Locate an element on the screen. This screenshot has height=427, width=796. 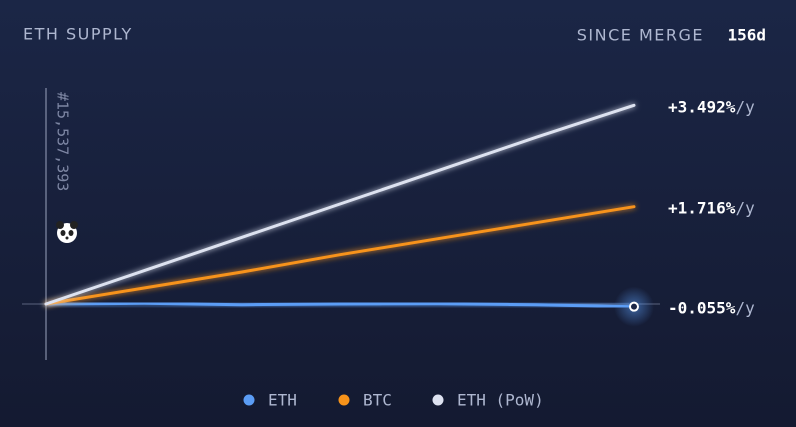
legend-label: ETH is located at coordinates (282, 400).